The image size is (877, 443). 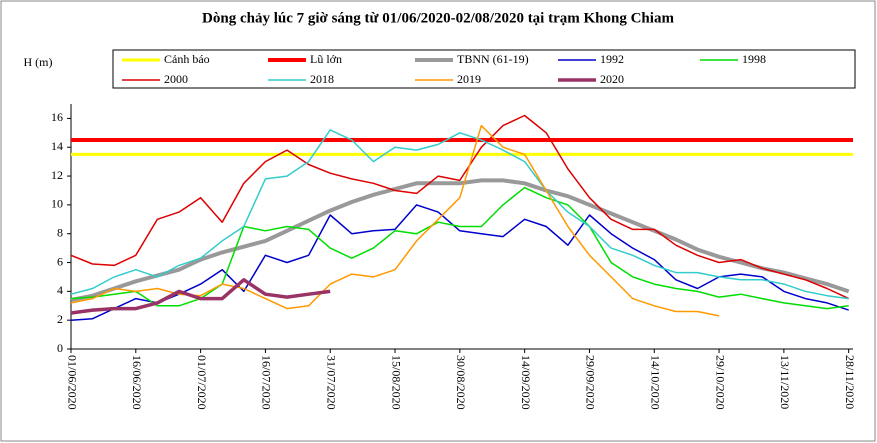 What do you see at coordinates (57, 117) in the screenshot?
I see `y-tick-label: 16` at bounding box center [57, 117].